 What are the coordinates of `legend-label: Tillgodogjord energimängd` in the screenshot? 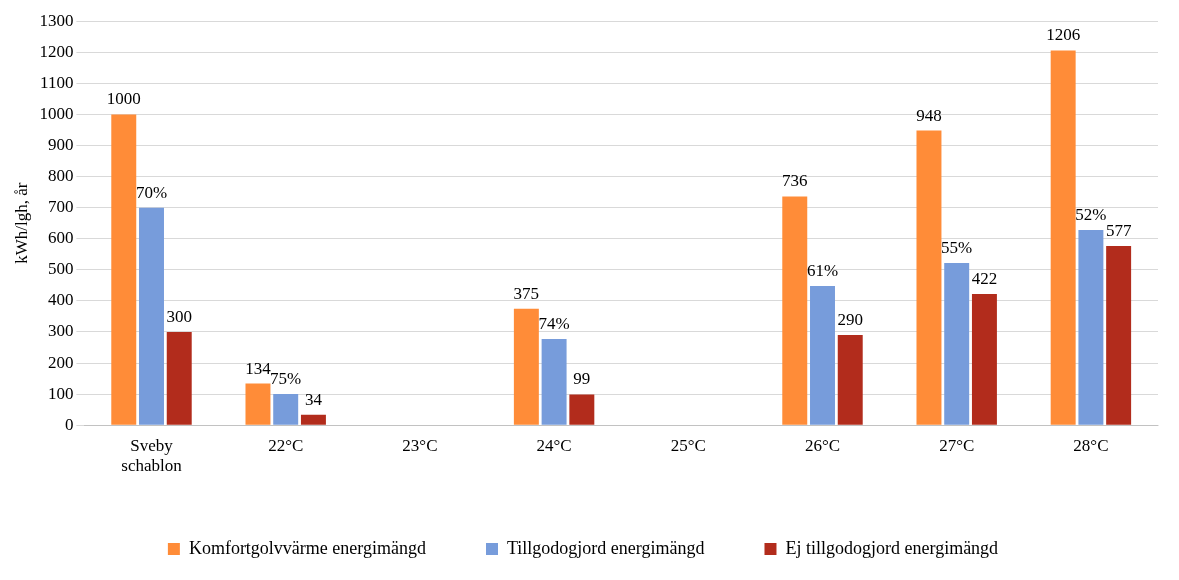 It's located at (605, 547).